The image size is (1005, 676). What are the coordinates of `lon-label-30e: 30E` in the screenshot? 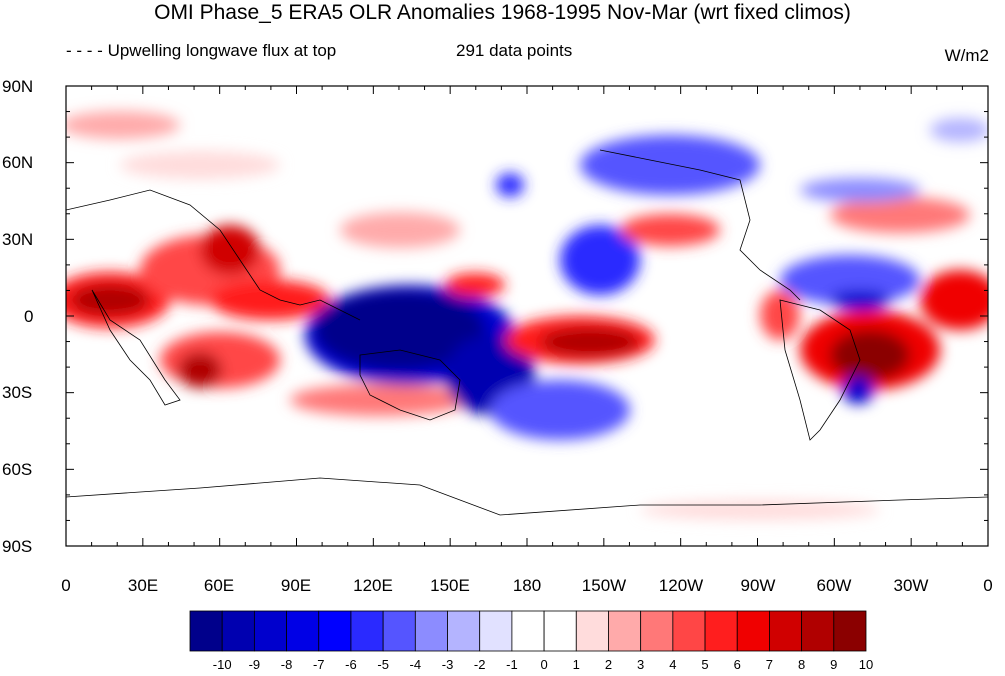 It's located at (143, 585).